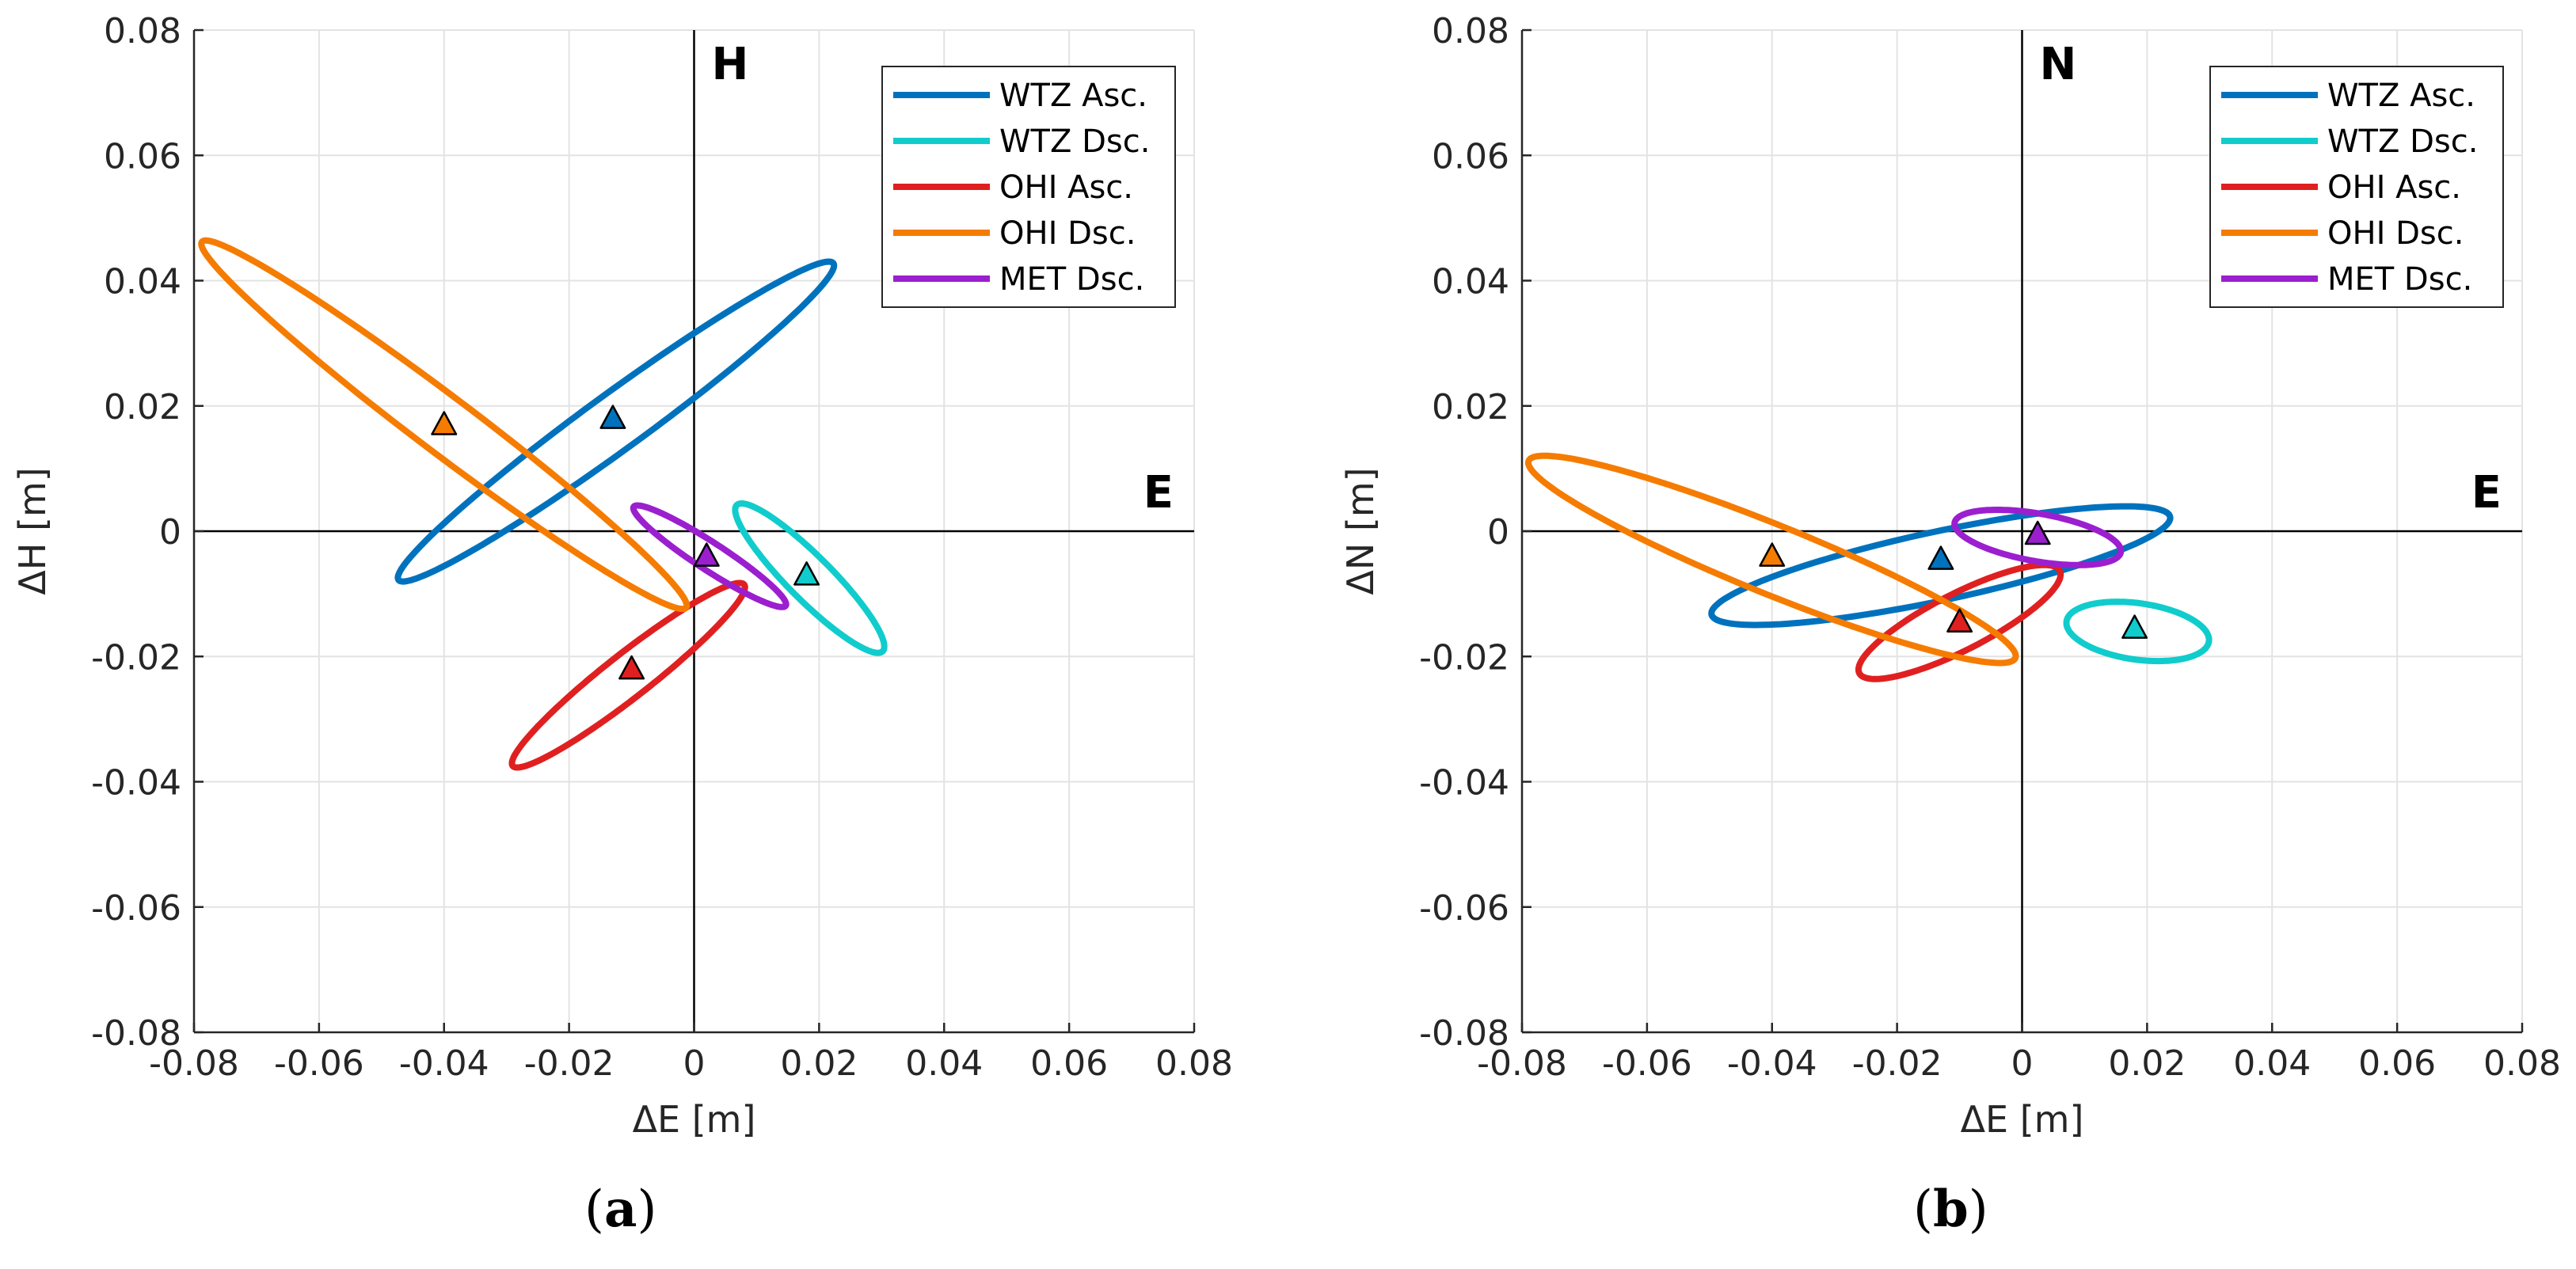  Describe the element at coordinates (1470, 156) in the screenshot. I see `y-tick-label-b: 0.06` at that location.